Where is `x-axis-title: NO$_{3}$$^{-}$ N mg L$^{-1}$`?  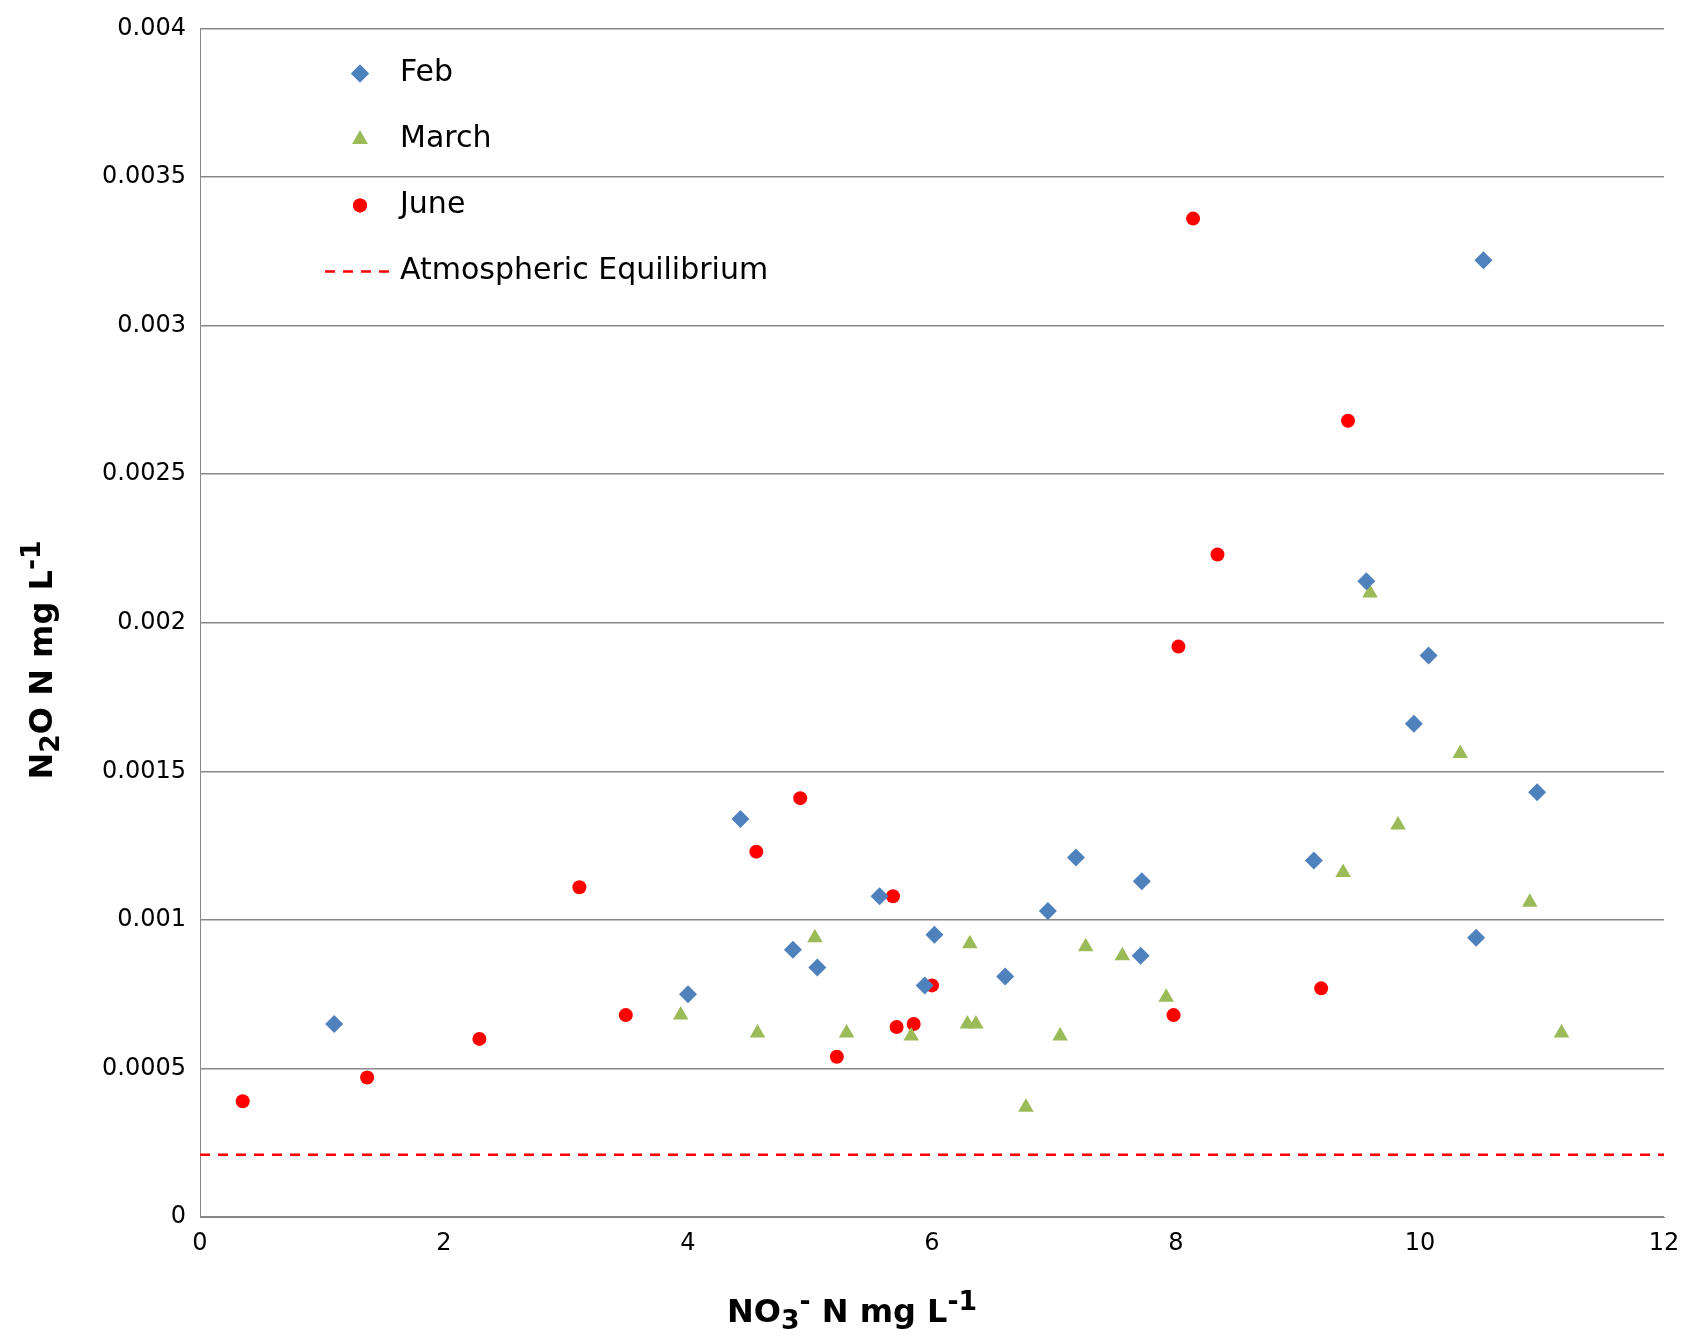
x-axis-title: NO$_{3}$$^{-}$ N mg L$^{-1}$ is located at coordinates (852, 1310).